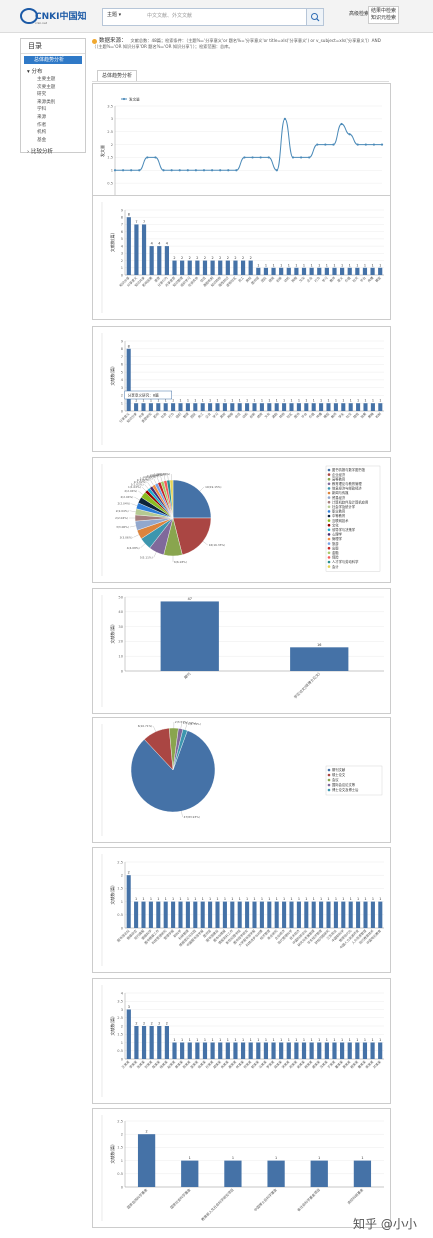  Describe the element at coordinates (384, 18) in the screenshot. I see `knowledge-search-link: 知识元检索` at that location.